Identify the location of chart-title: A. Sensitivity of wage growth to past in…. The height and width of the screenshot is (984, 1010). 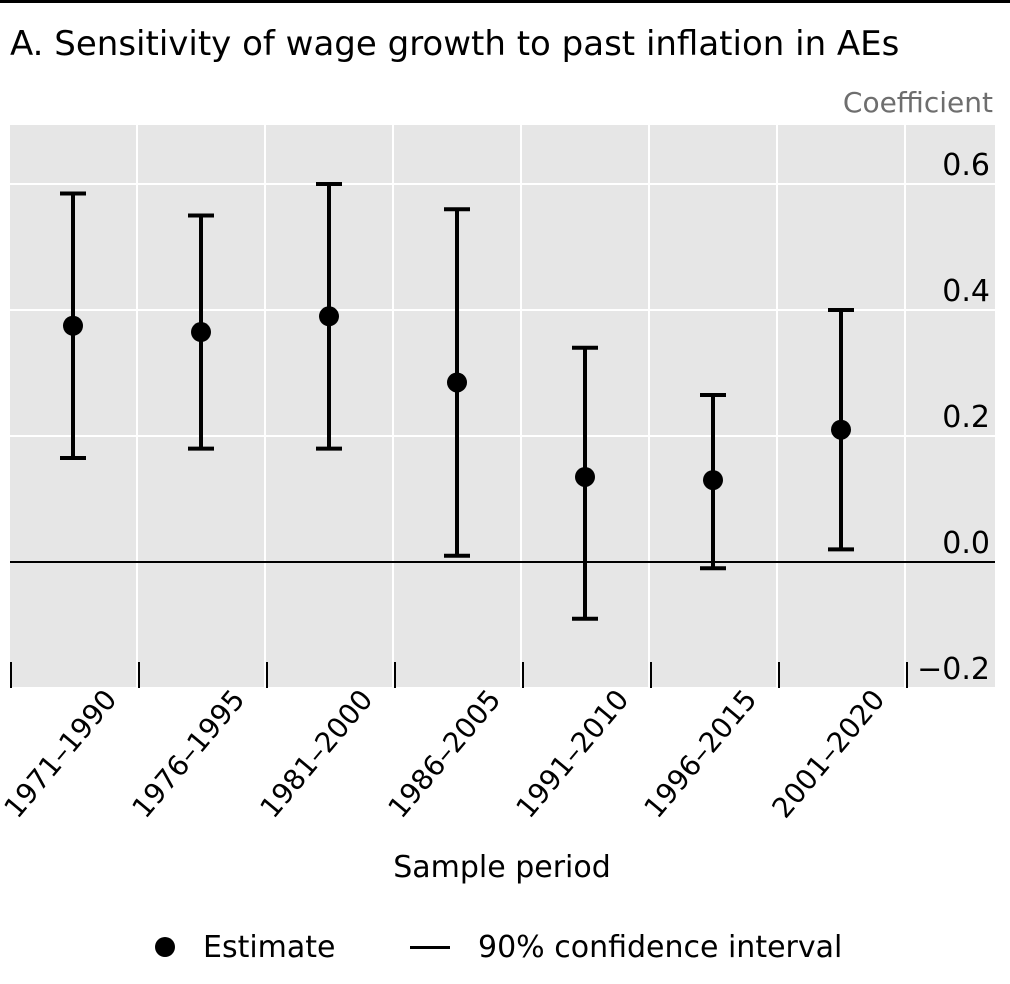
(455, 44).